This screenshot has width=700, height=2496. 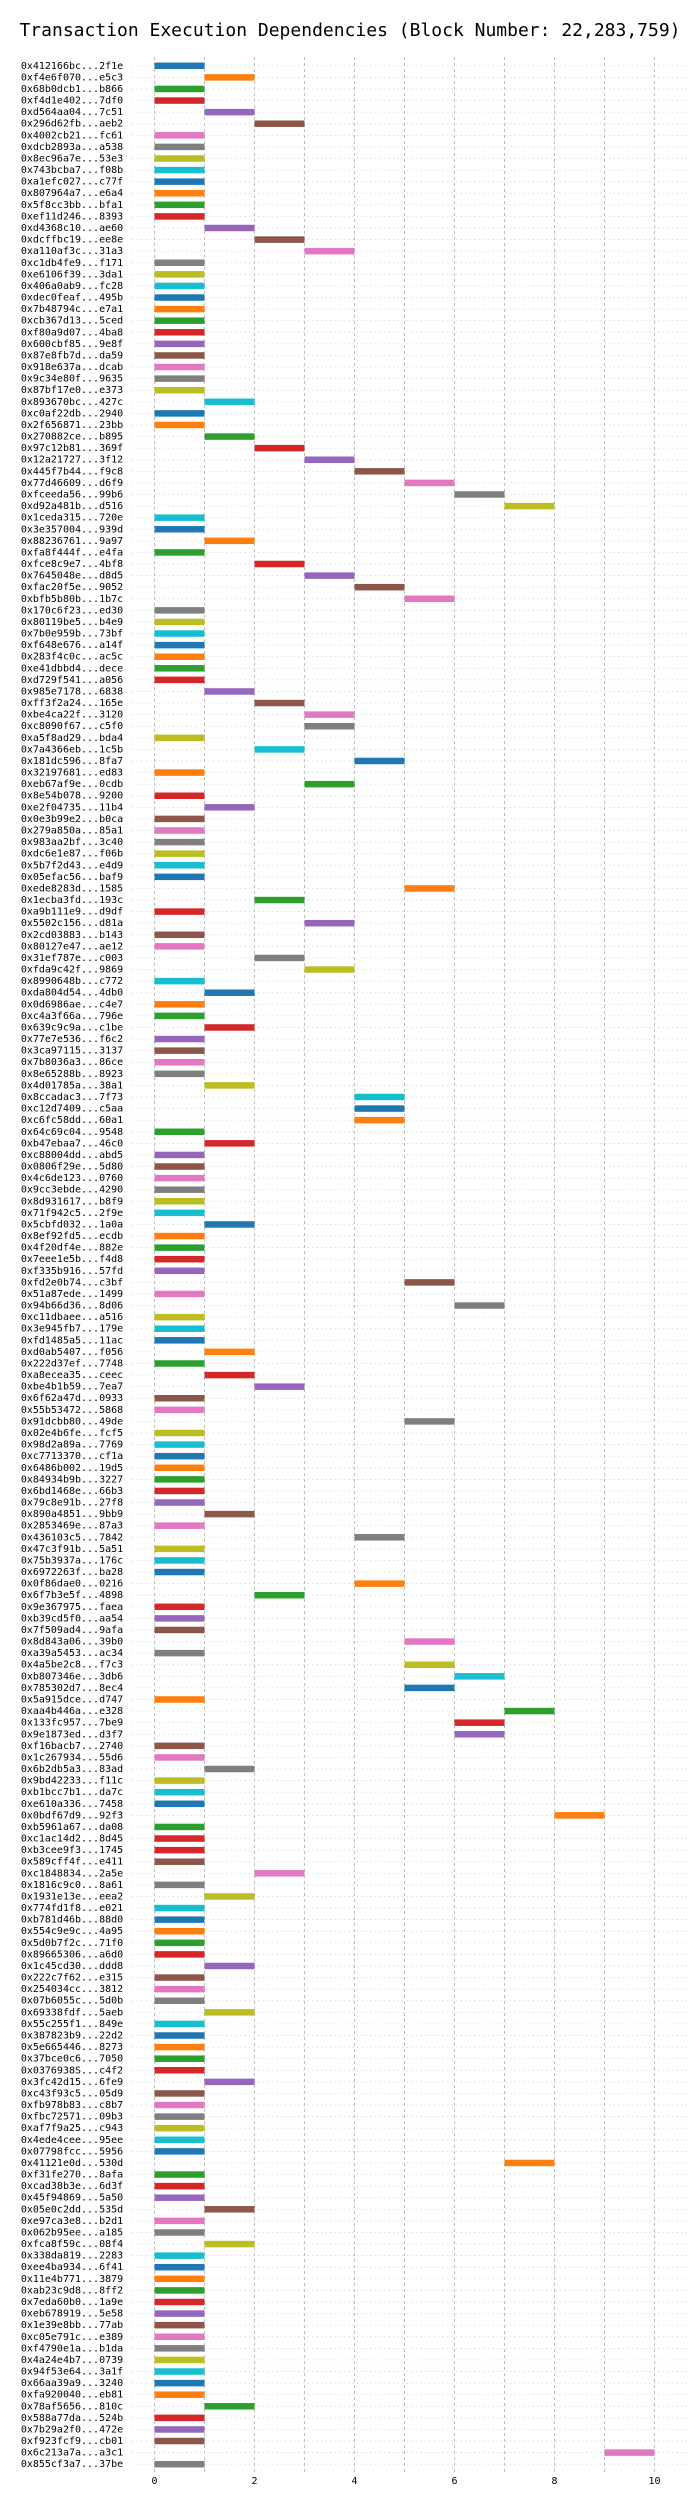 What do you see at coordinates (72, 158) in the screenshot?
I see `row-label: 0x8ec96a7e...53e3` at bounding box center [72, 158].